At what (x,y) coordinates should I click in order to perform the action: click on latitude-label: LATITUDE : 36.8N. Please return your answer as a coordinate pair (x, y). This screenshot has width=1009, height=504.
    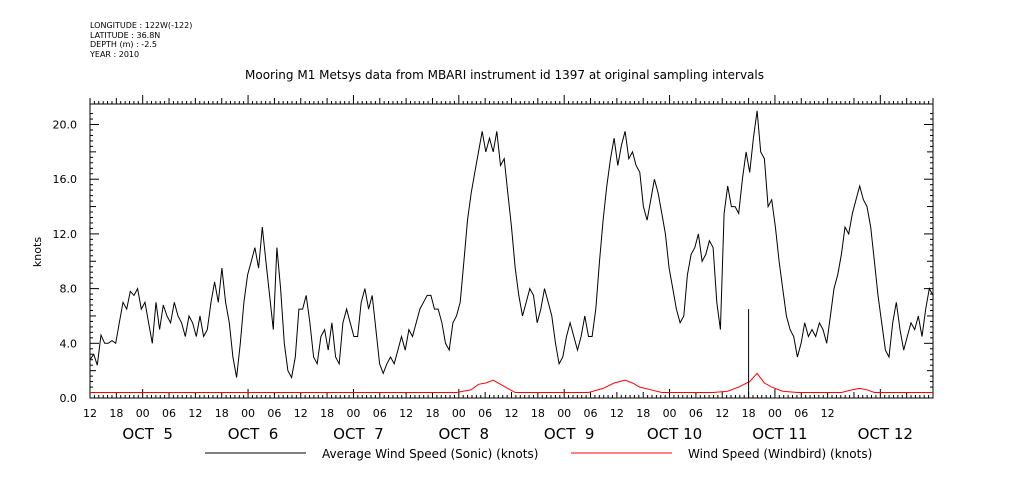
    Looking at the image, I should click on (125, 35).